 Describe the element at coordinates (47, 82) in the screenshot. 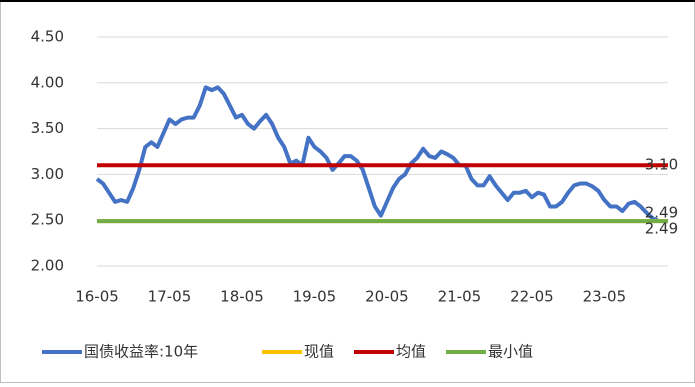

I see `y-tick-label: 4.00` at that location.